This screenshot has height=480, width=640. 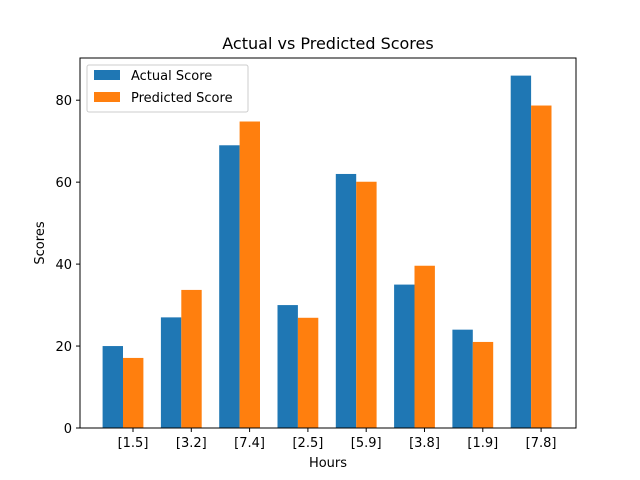 I want to click on x-tick-label: [5.9], so click(x=366, y=443).